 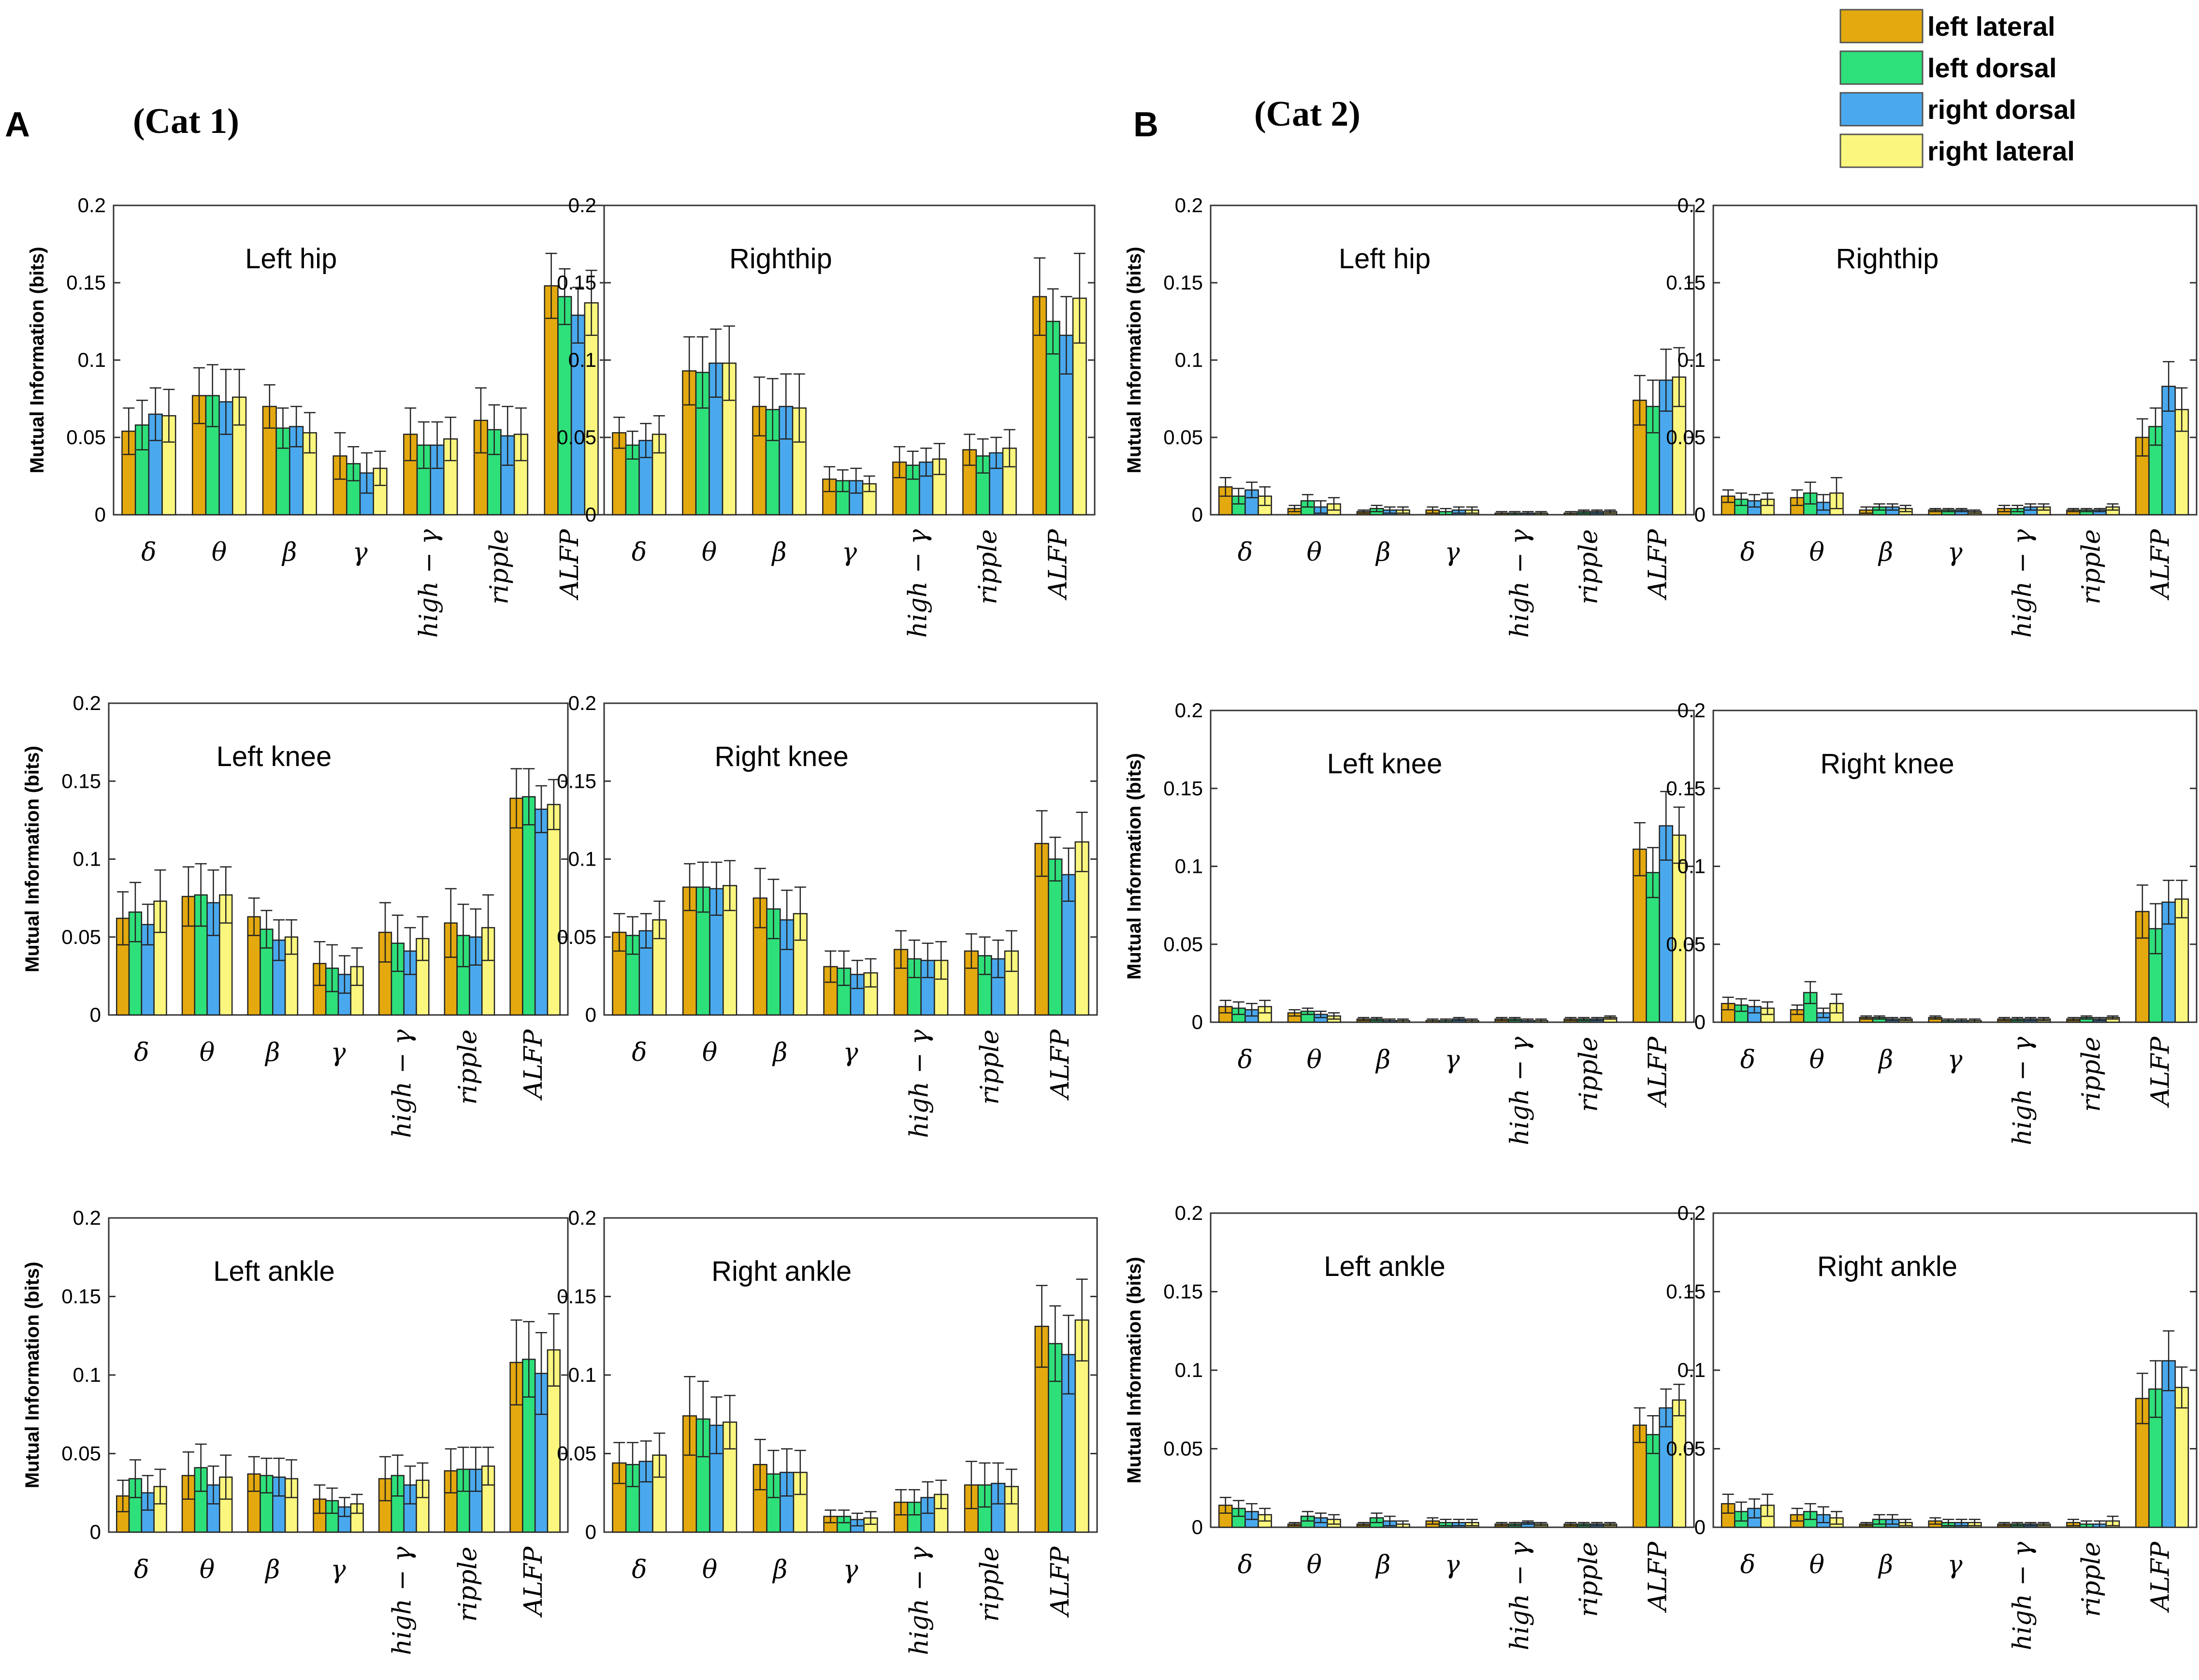 I want to click on chart-title: Left ankle, so click(x=274, y=1272).